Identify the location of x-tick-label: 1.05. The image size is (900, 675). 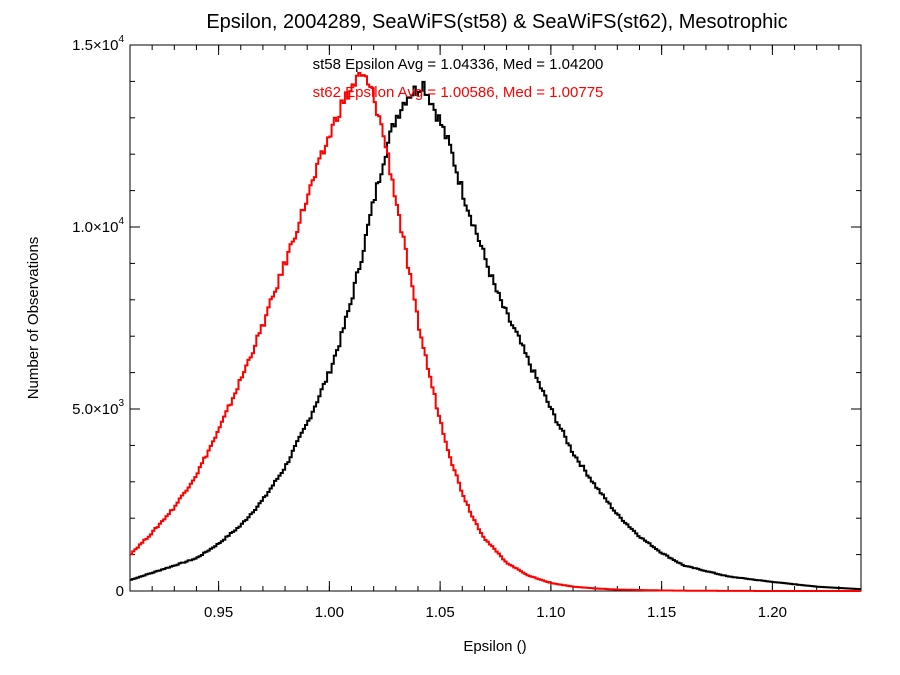
(440, 612).